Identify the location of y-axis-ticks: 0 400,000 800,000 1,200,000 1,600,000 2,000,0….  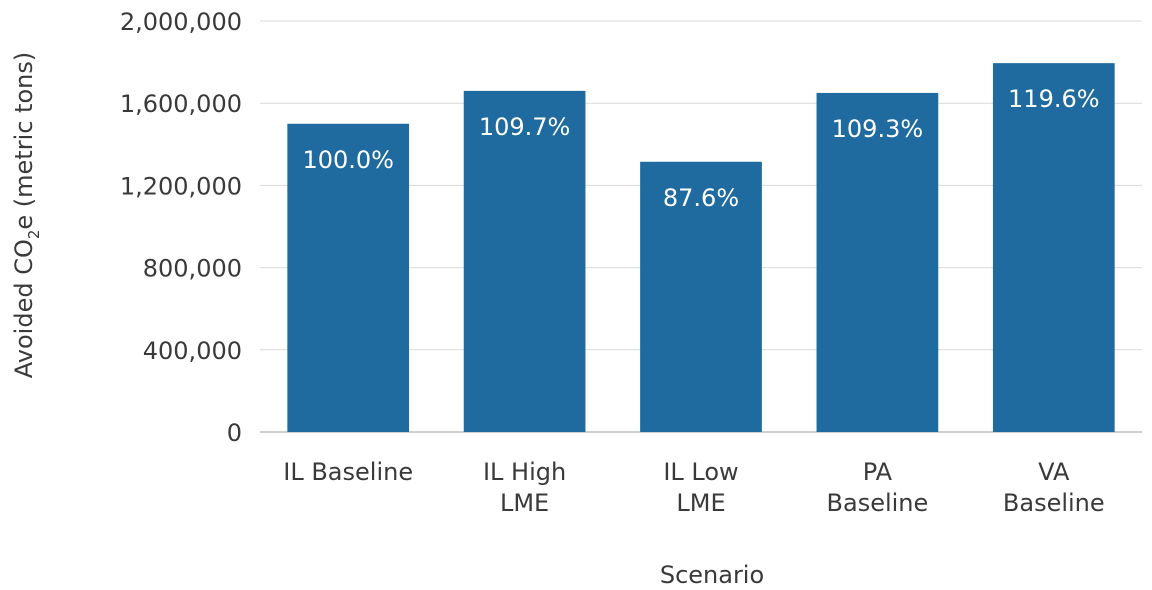
(181, 227).